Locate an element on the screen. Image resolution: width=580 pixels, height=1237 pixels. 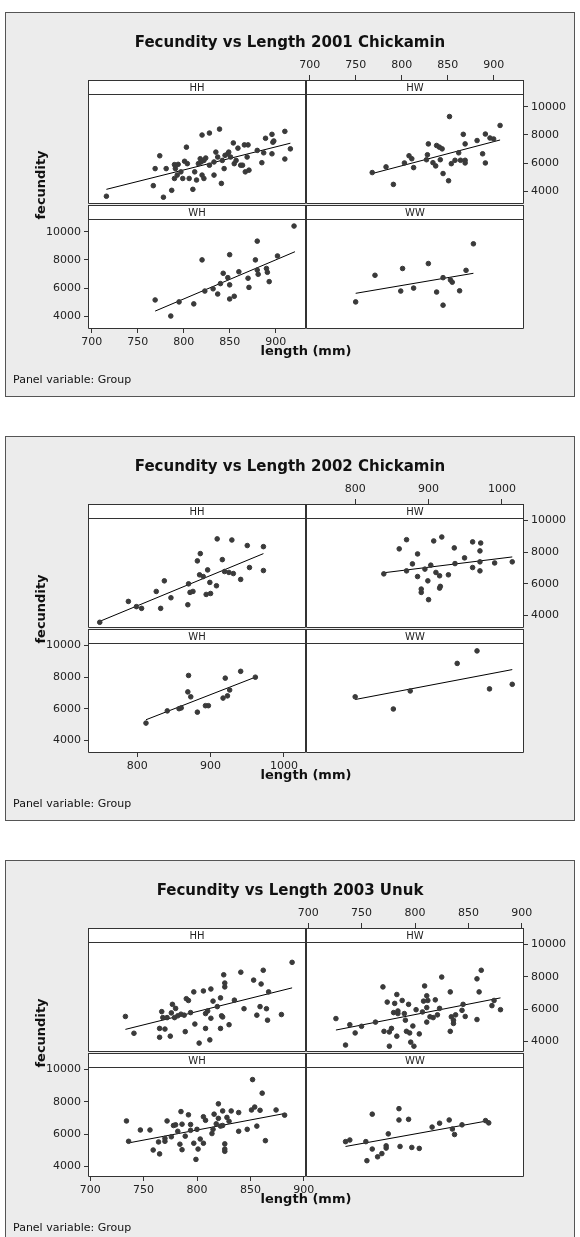
text: Fecundity vs Length 2003 Unuk is located at coordinates (290, 890).